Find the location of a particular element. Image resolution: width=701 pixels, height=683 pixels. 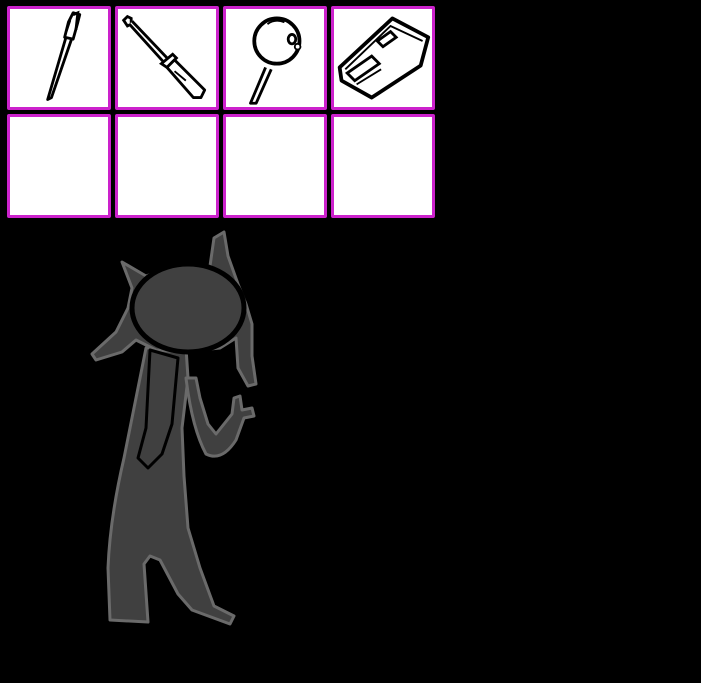

screwdriver-icon is located at coordinates (164, 56).